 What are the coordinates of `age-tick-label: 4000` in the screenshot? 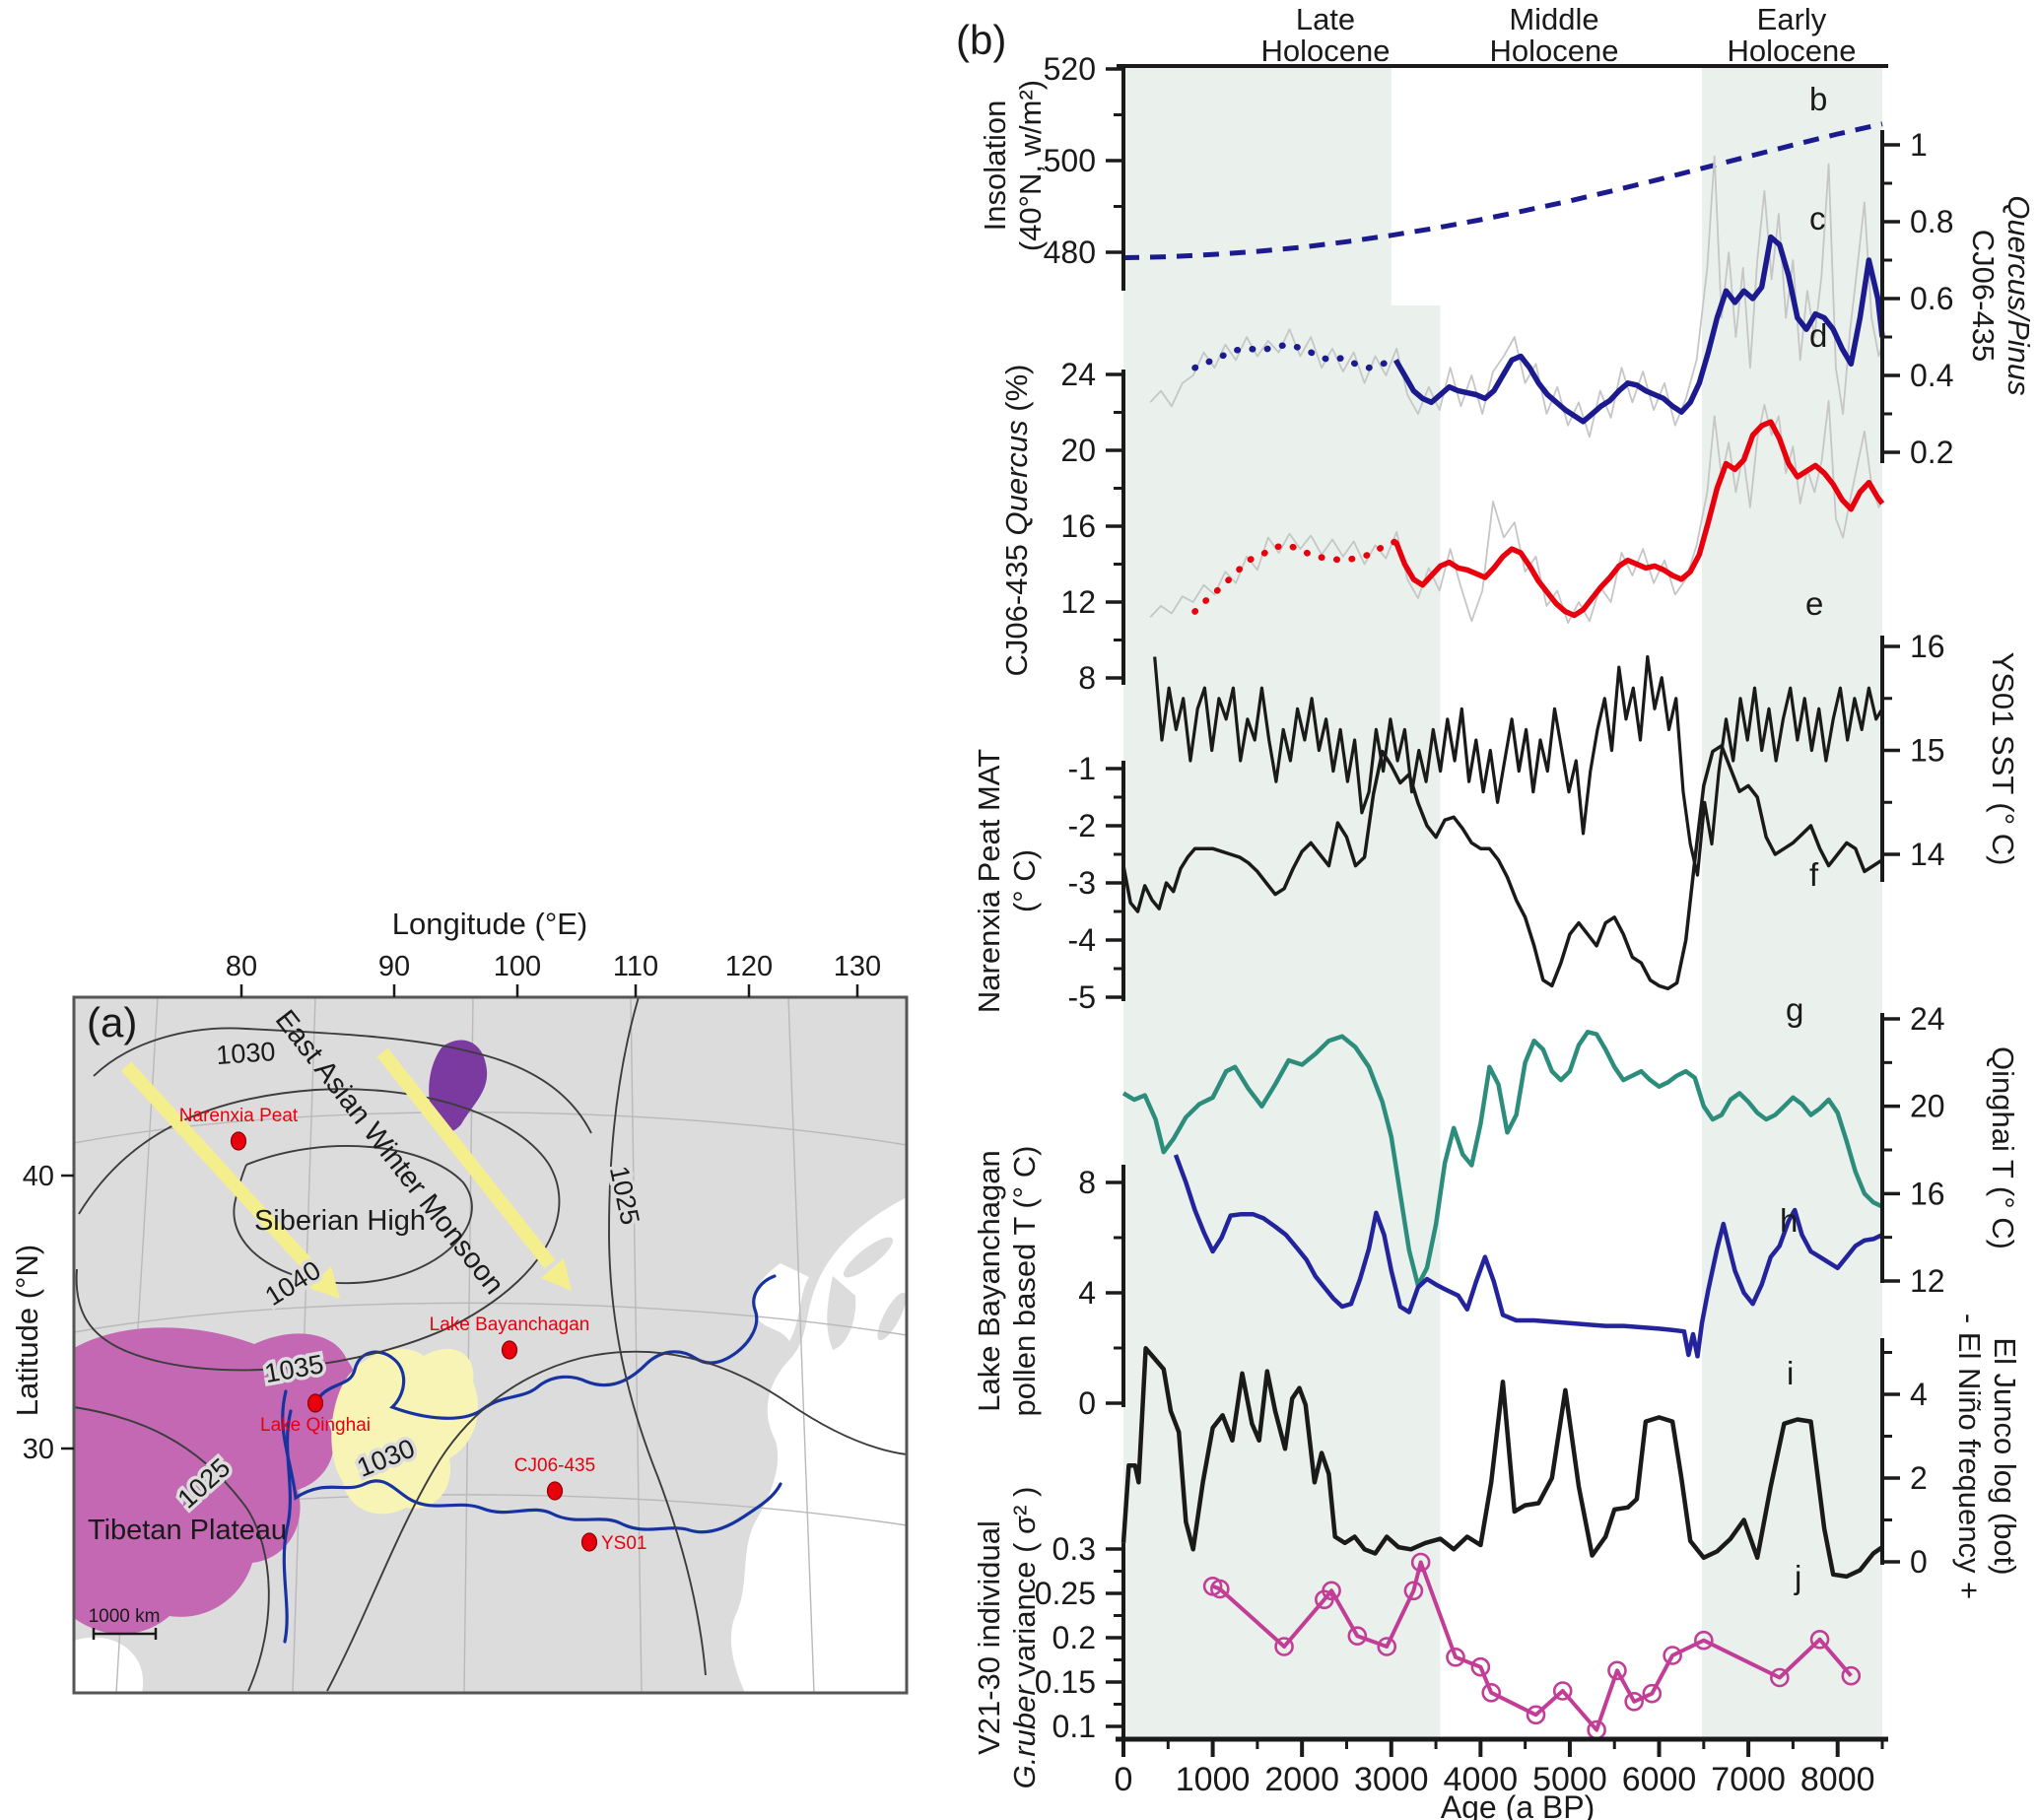 It's located at (1481, 1779).